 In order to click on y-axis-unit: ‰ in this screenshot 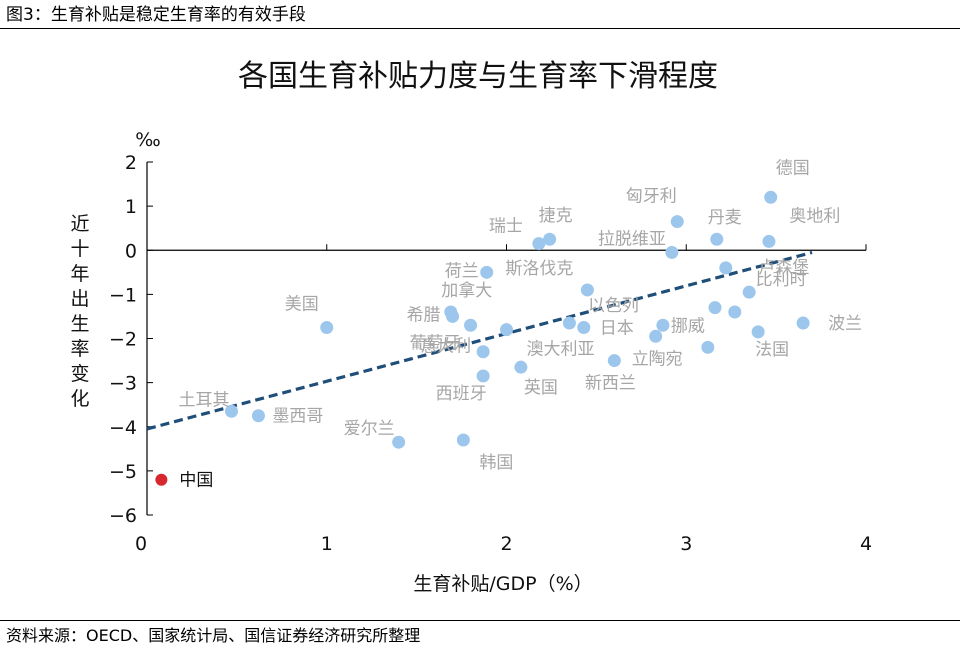, I will do `click(148, 140)`.